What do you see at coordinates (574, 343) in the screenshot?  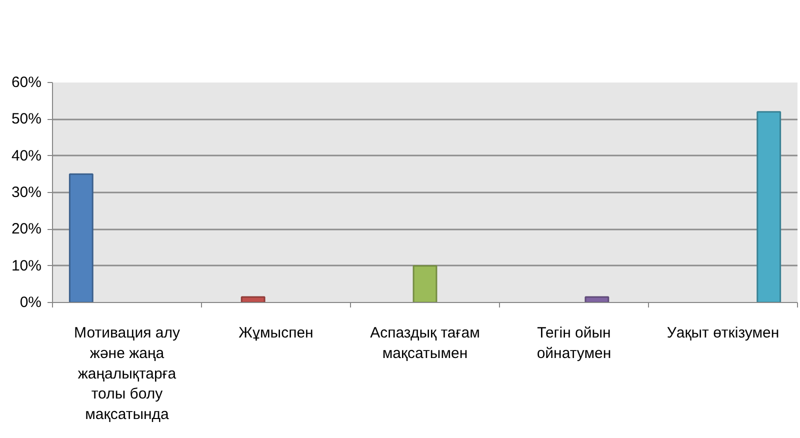 I see `x-tick-label: Тегін ойын ойнатумен` at bounding box center [574, 343].